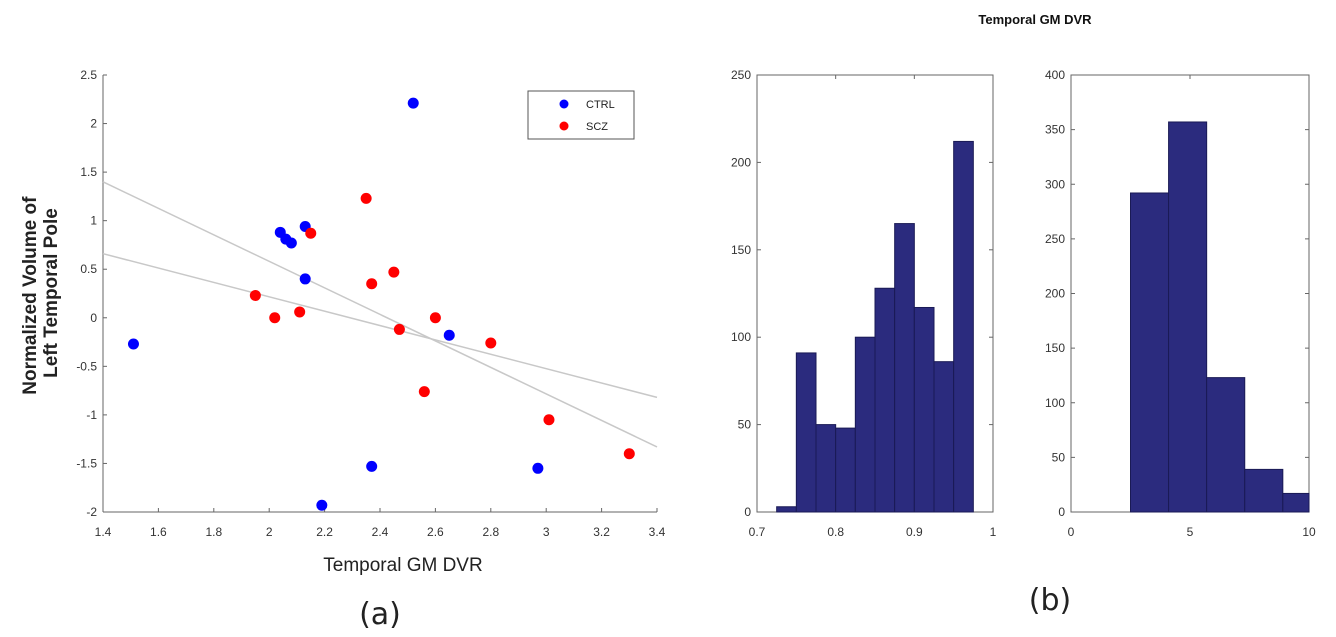 The height and width of the screenshot is (637, 1336). What do you see at coordinates (402, 565) in the screenshot?
I see `scatter-x-axis-title: Temporal GM DVR` at bounding box center [402, 565].